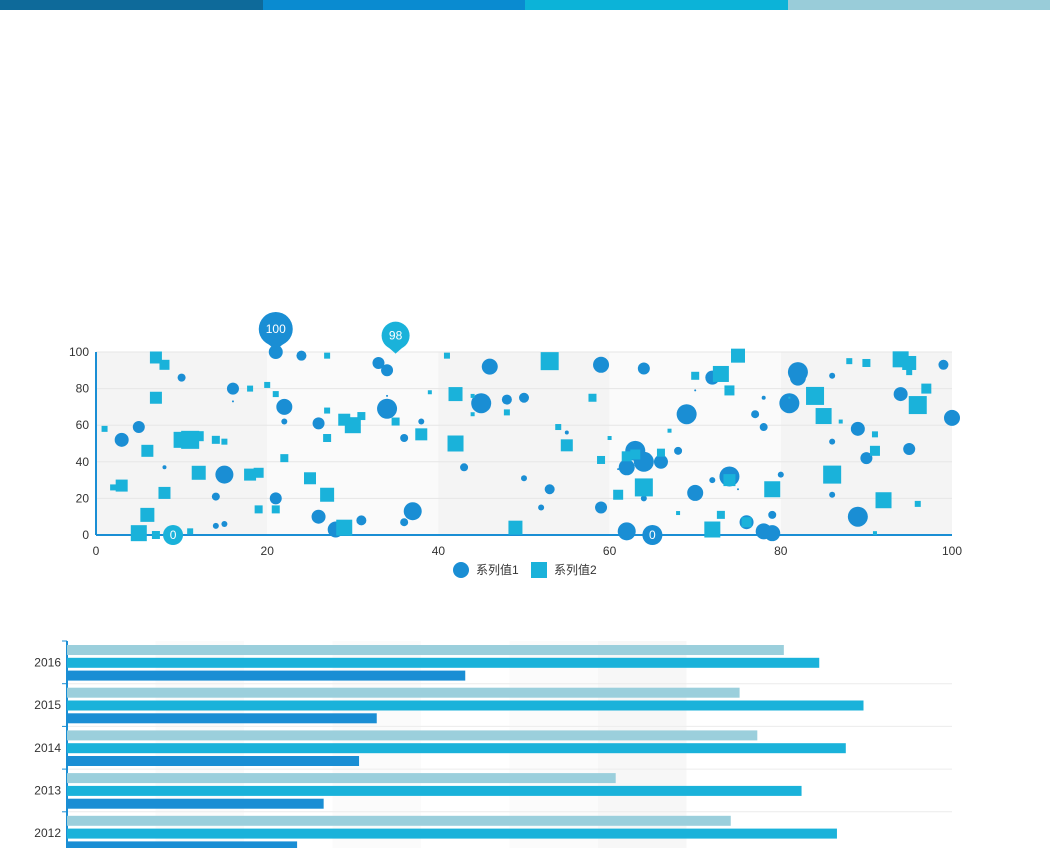  I want to click on top-color-bar, so click(525, 5).